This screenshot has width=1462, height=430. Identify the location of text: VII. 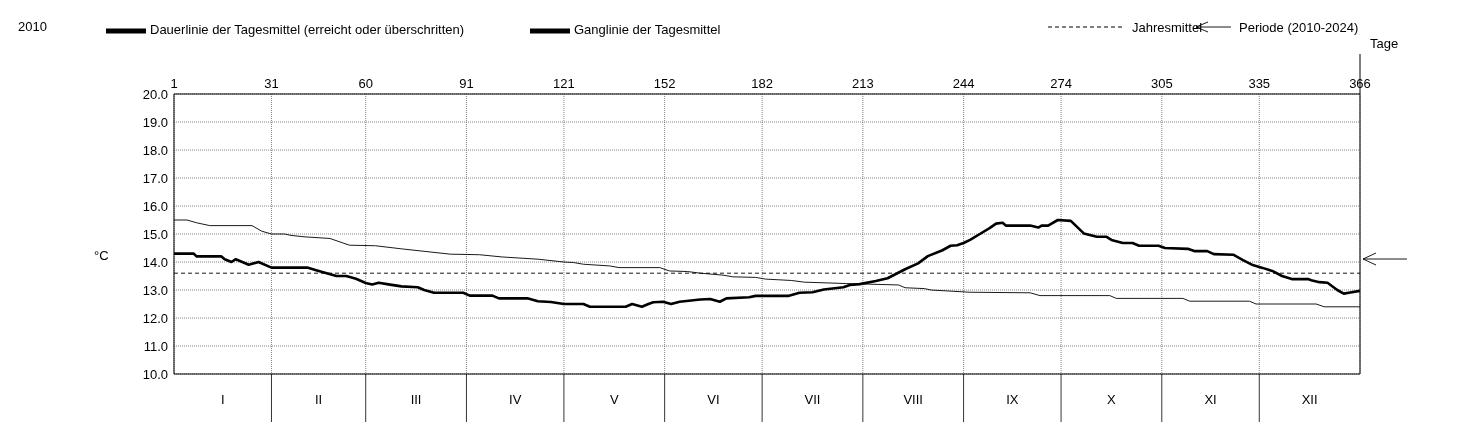
(812, 399).